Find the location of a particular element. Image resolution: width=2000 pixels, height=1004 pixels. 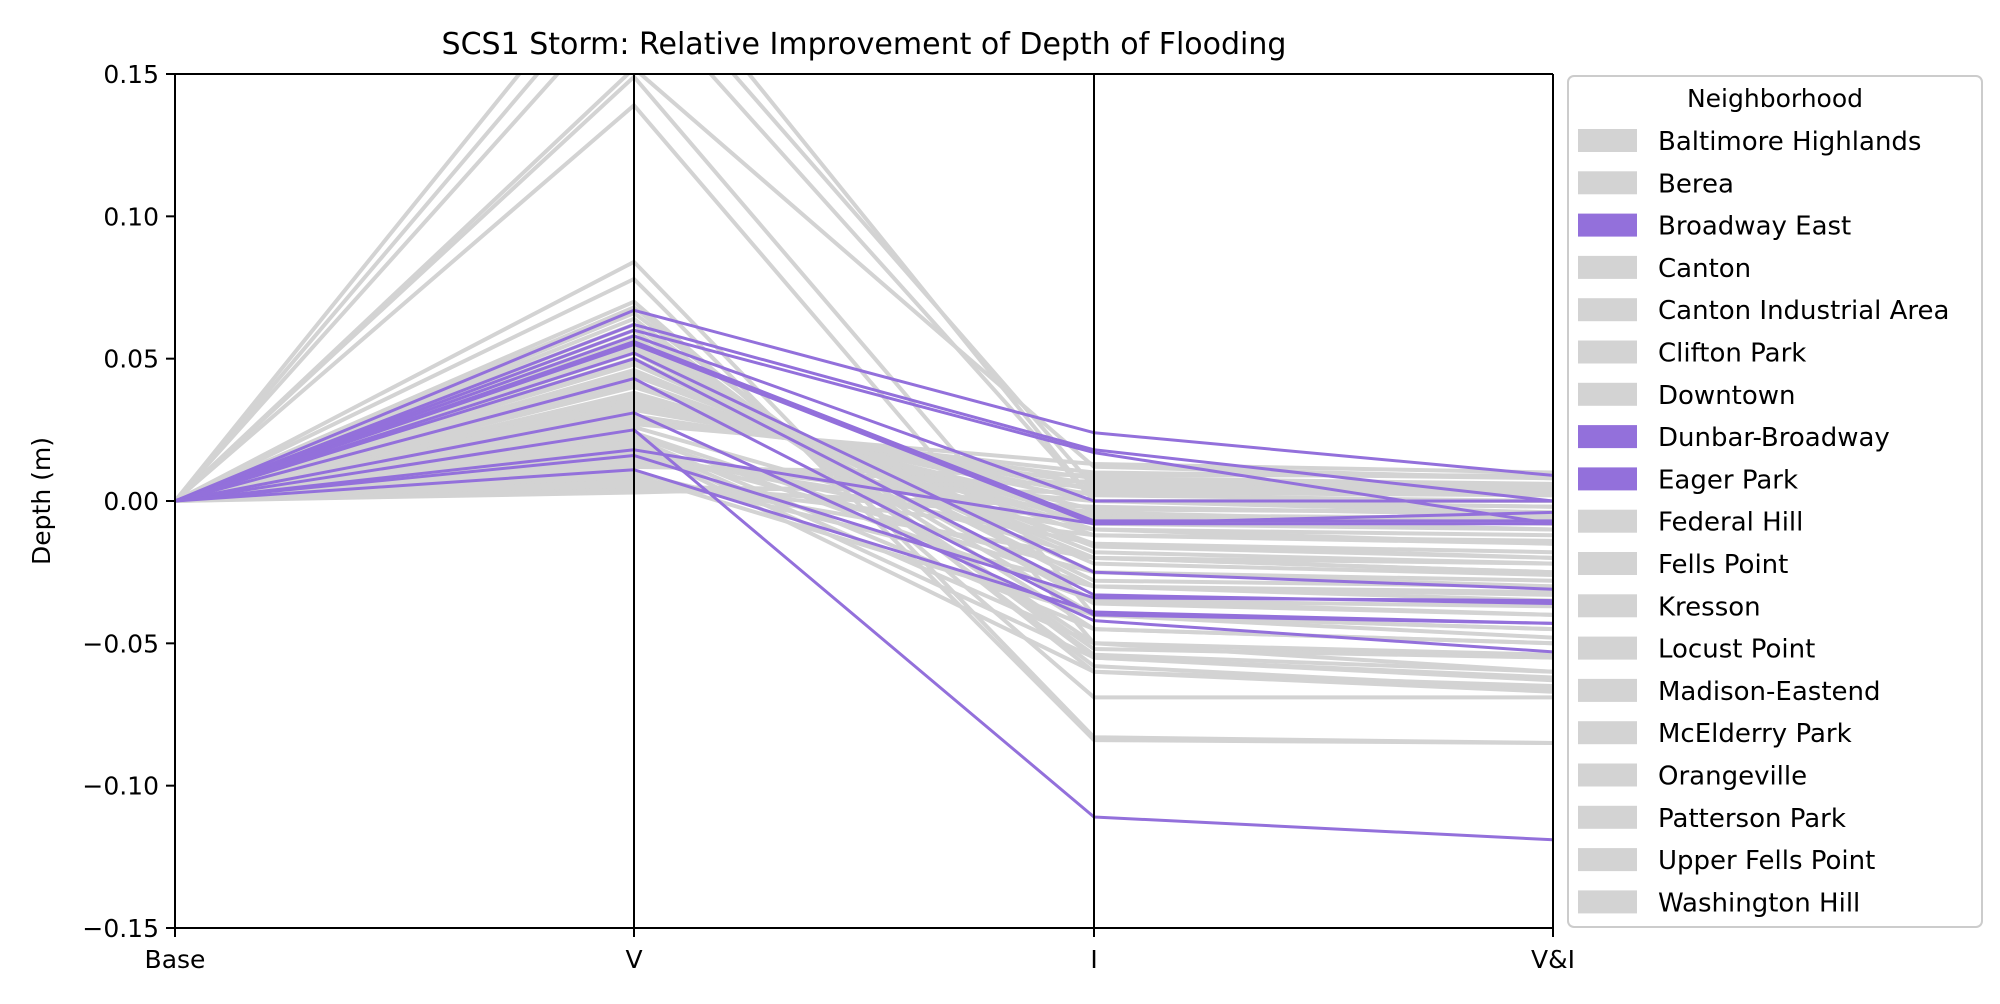

legend-entry-label: Upper Fells Point is located at coordinates (1766, 861).